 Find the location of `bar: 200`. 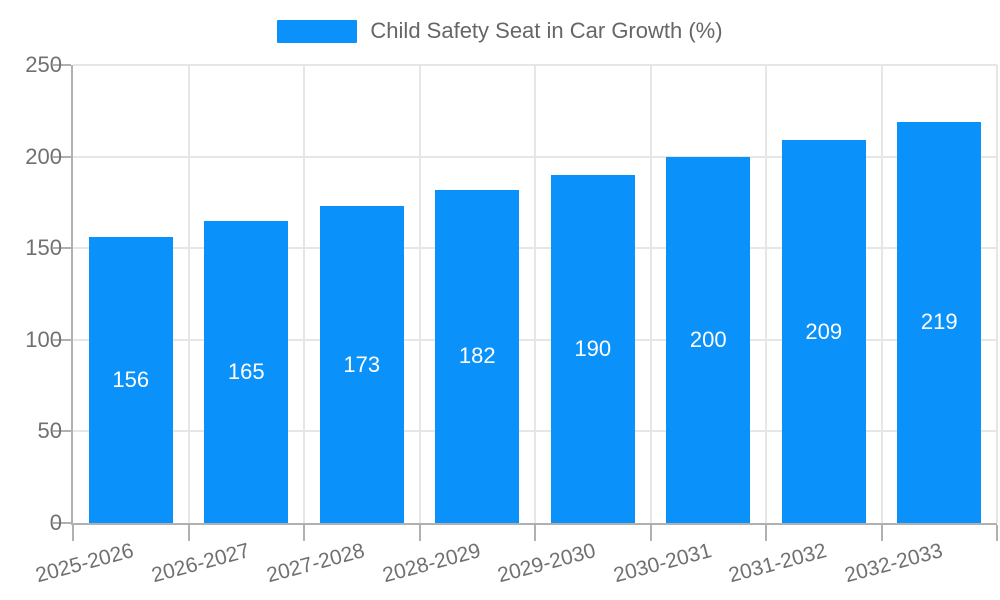

bar: 200 is located at coordinates (708, 339).